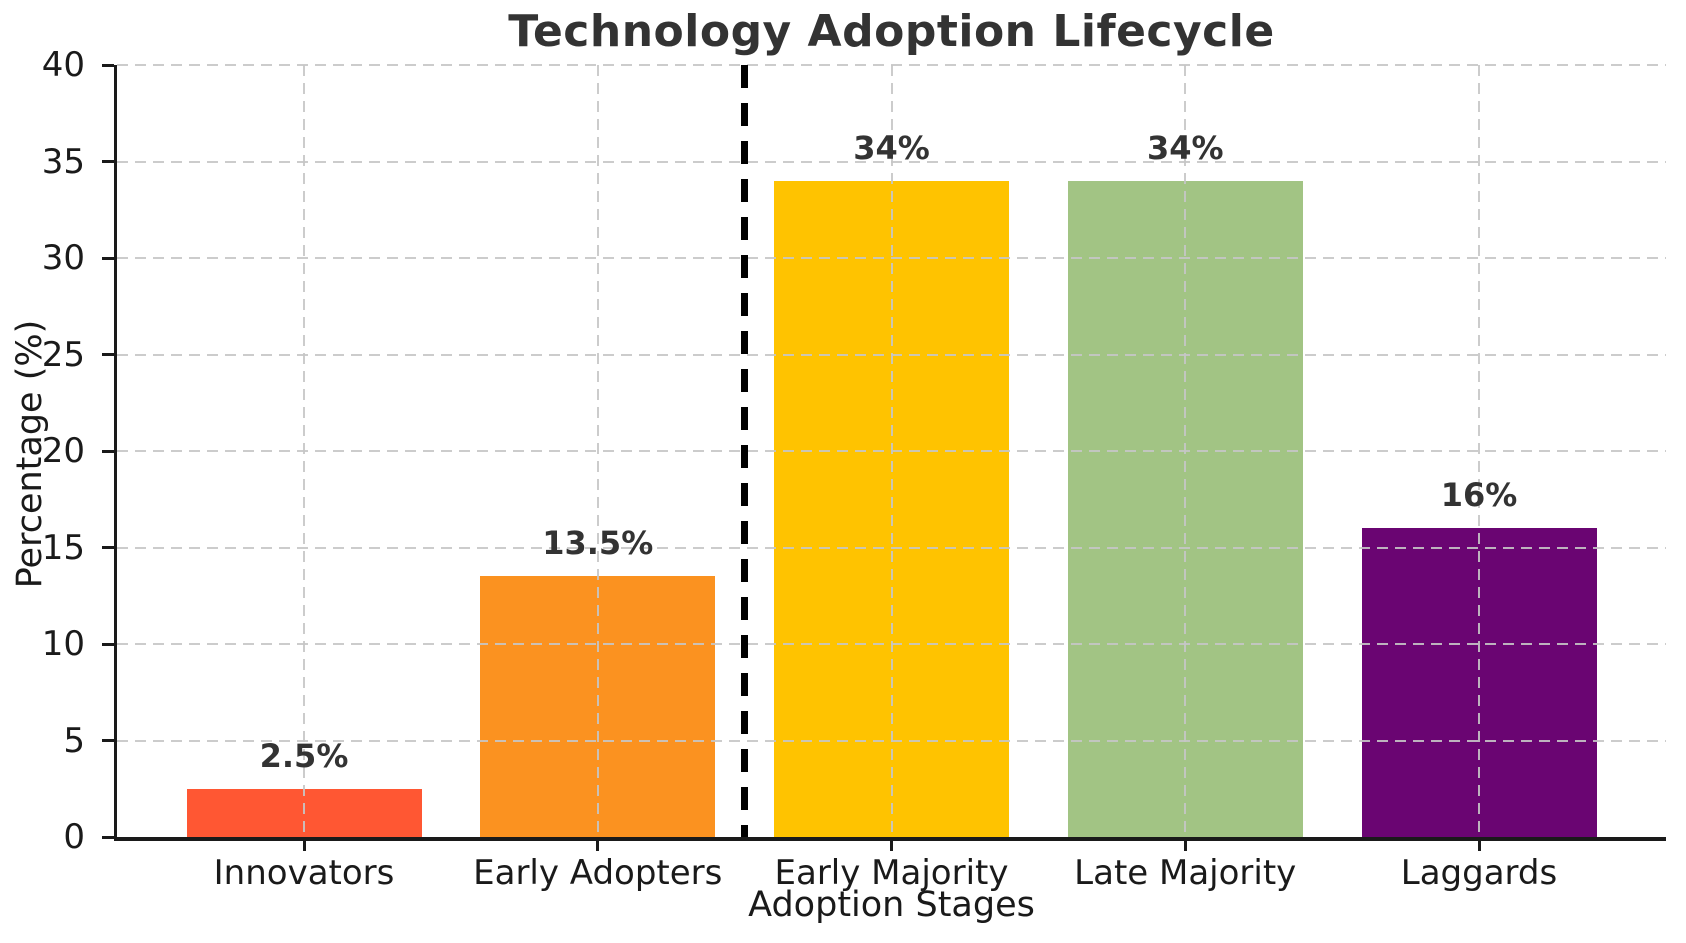  What do you see at coordinates (63, 547) in the screenshot?
I see `y-tick-label: 15` at bounding box center [63, 547].